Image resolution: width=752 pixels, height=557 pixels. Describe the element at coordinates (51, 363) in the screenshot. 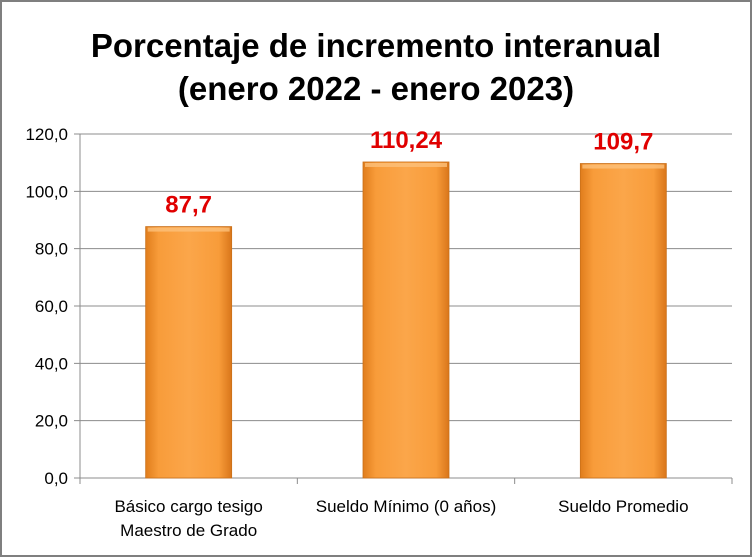

I see `y-tick-label: 40,0` at that location.